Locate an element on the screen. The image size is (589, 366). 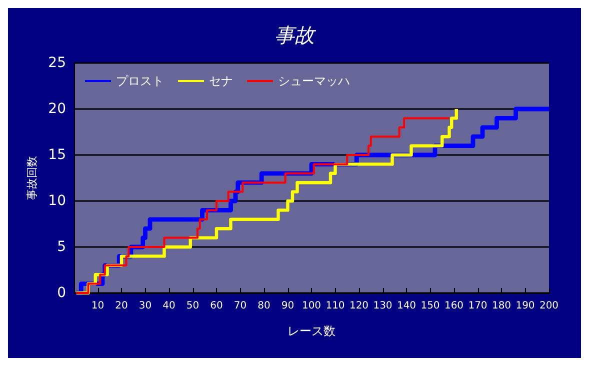
y-tick-label: 15 is located at coordinates (57, 155).